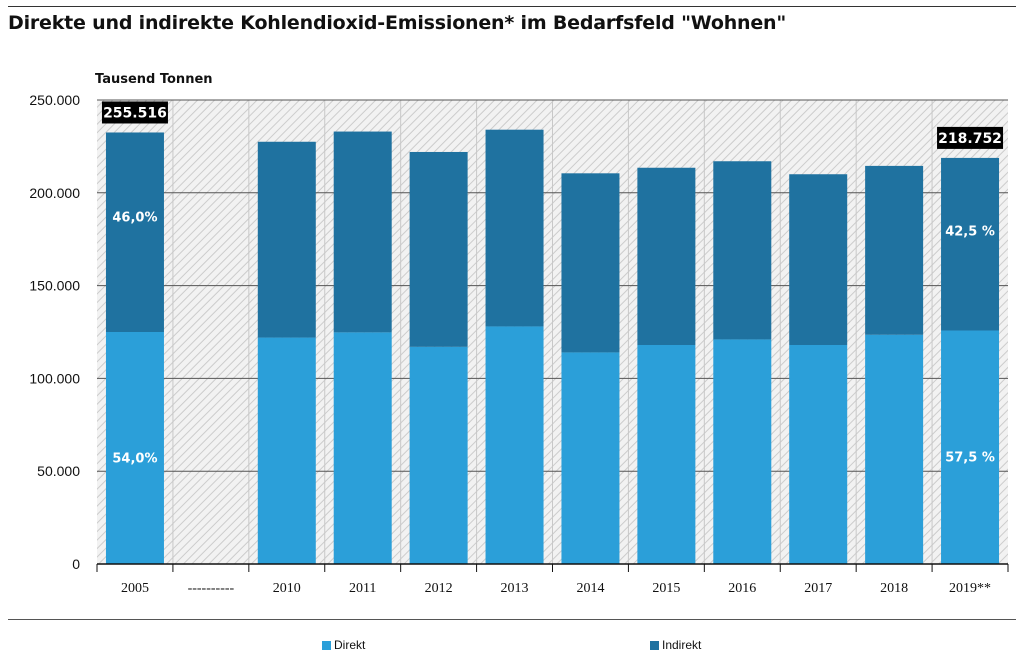 This screenshot has height=659, width=1024. I want to click on legend-label-direkt: Direkt, so click(350, 645).